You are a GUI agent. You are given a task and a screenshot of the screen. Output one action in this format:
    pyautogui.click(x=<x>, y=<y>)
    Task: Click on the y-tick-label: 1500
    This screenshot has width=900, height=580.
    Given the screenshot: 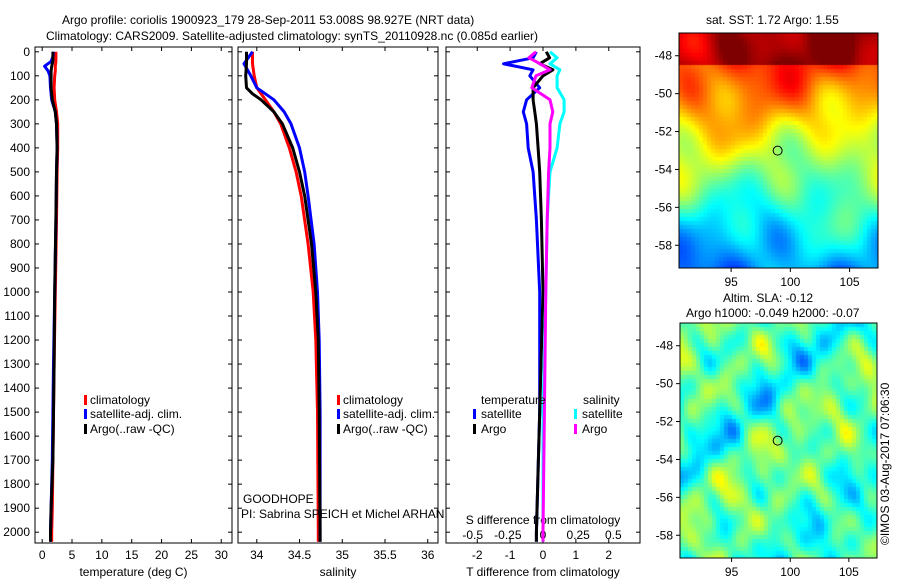 What is the action you would take?
    pyautogui.click(x=16, y=412)
    